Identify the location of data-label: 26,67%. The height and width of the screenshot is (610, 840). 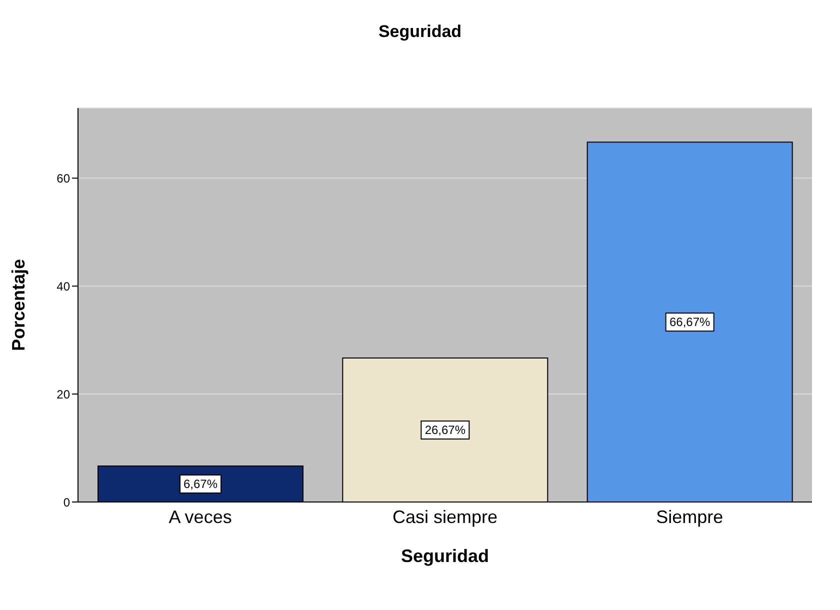
(445, 430).